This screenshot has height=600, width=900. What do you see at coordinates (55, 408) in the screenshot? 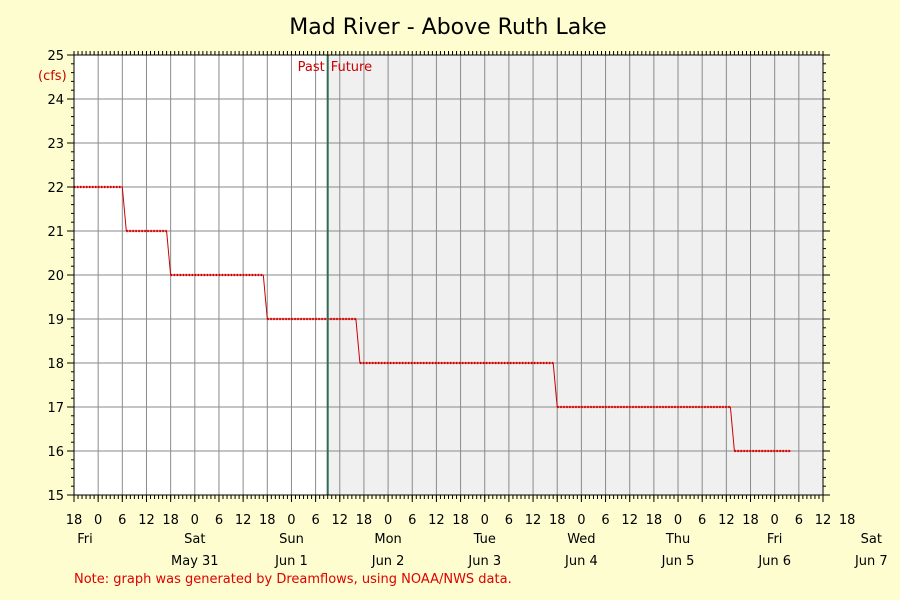
I see `y-tick-label: 17` at bounding box center [55, 408].